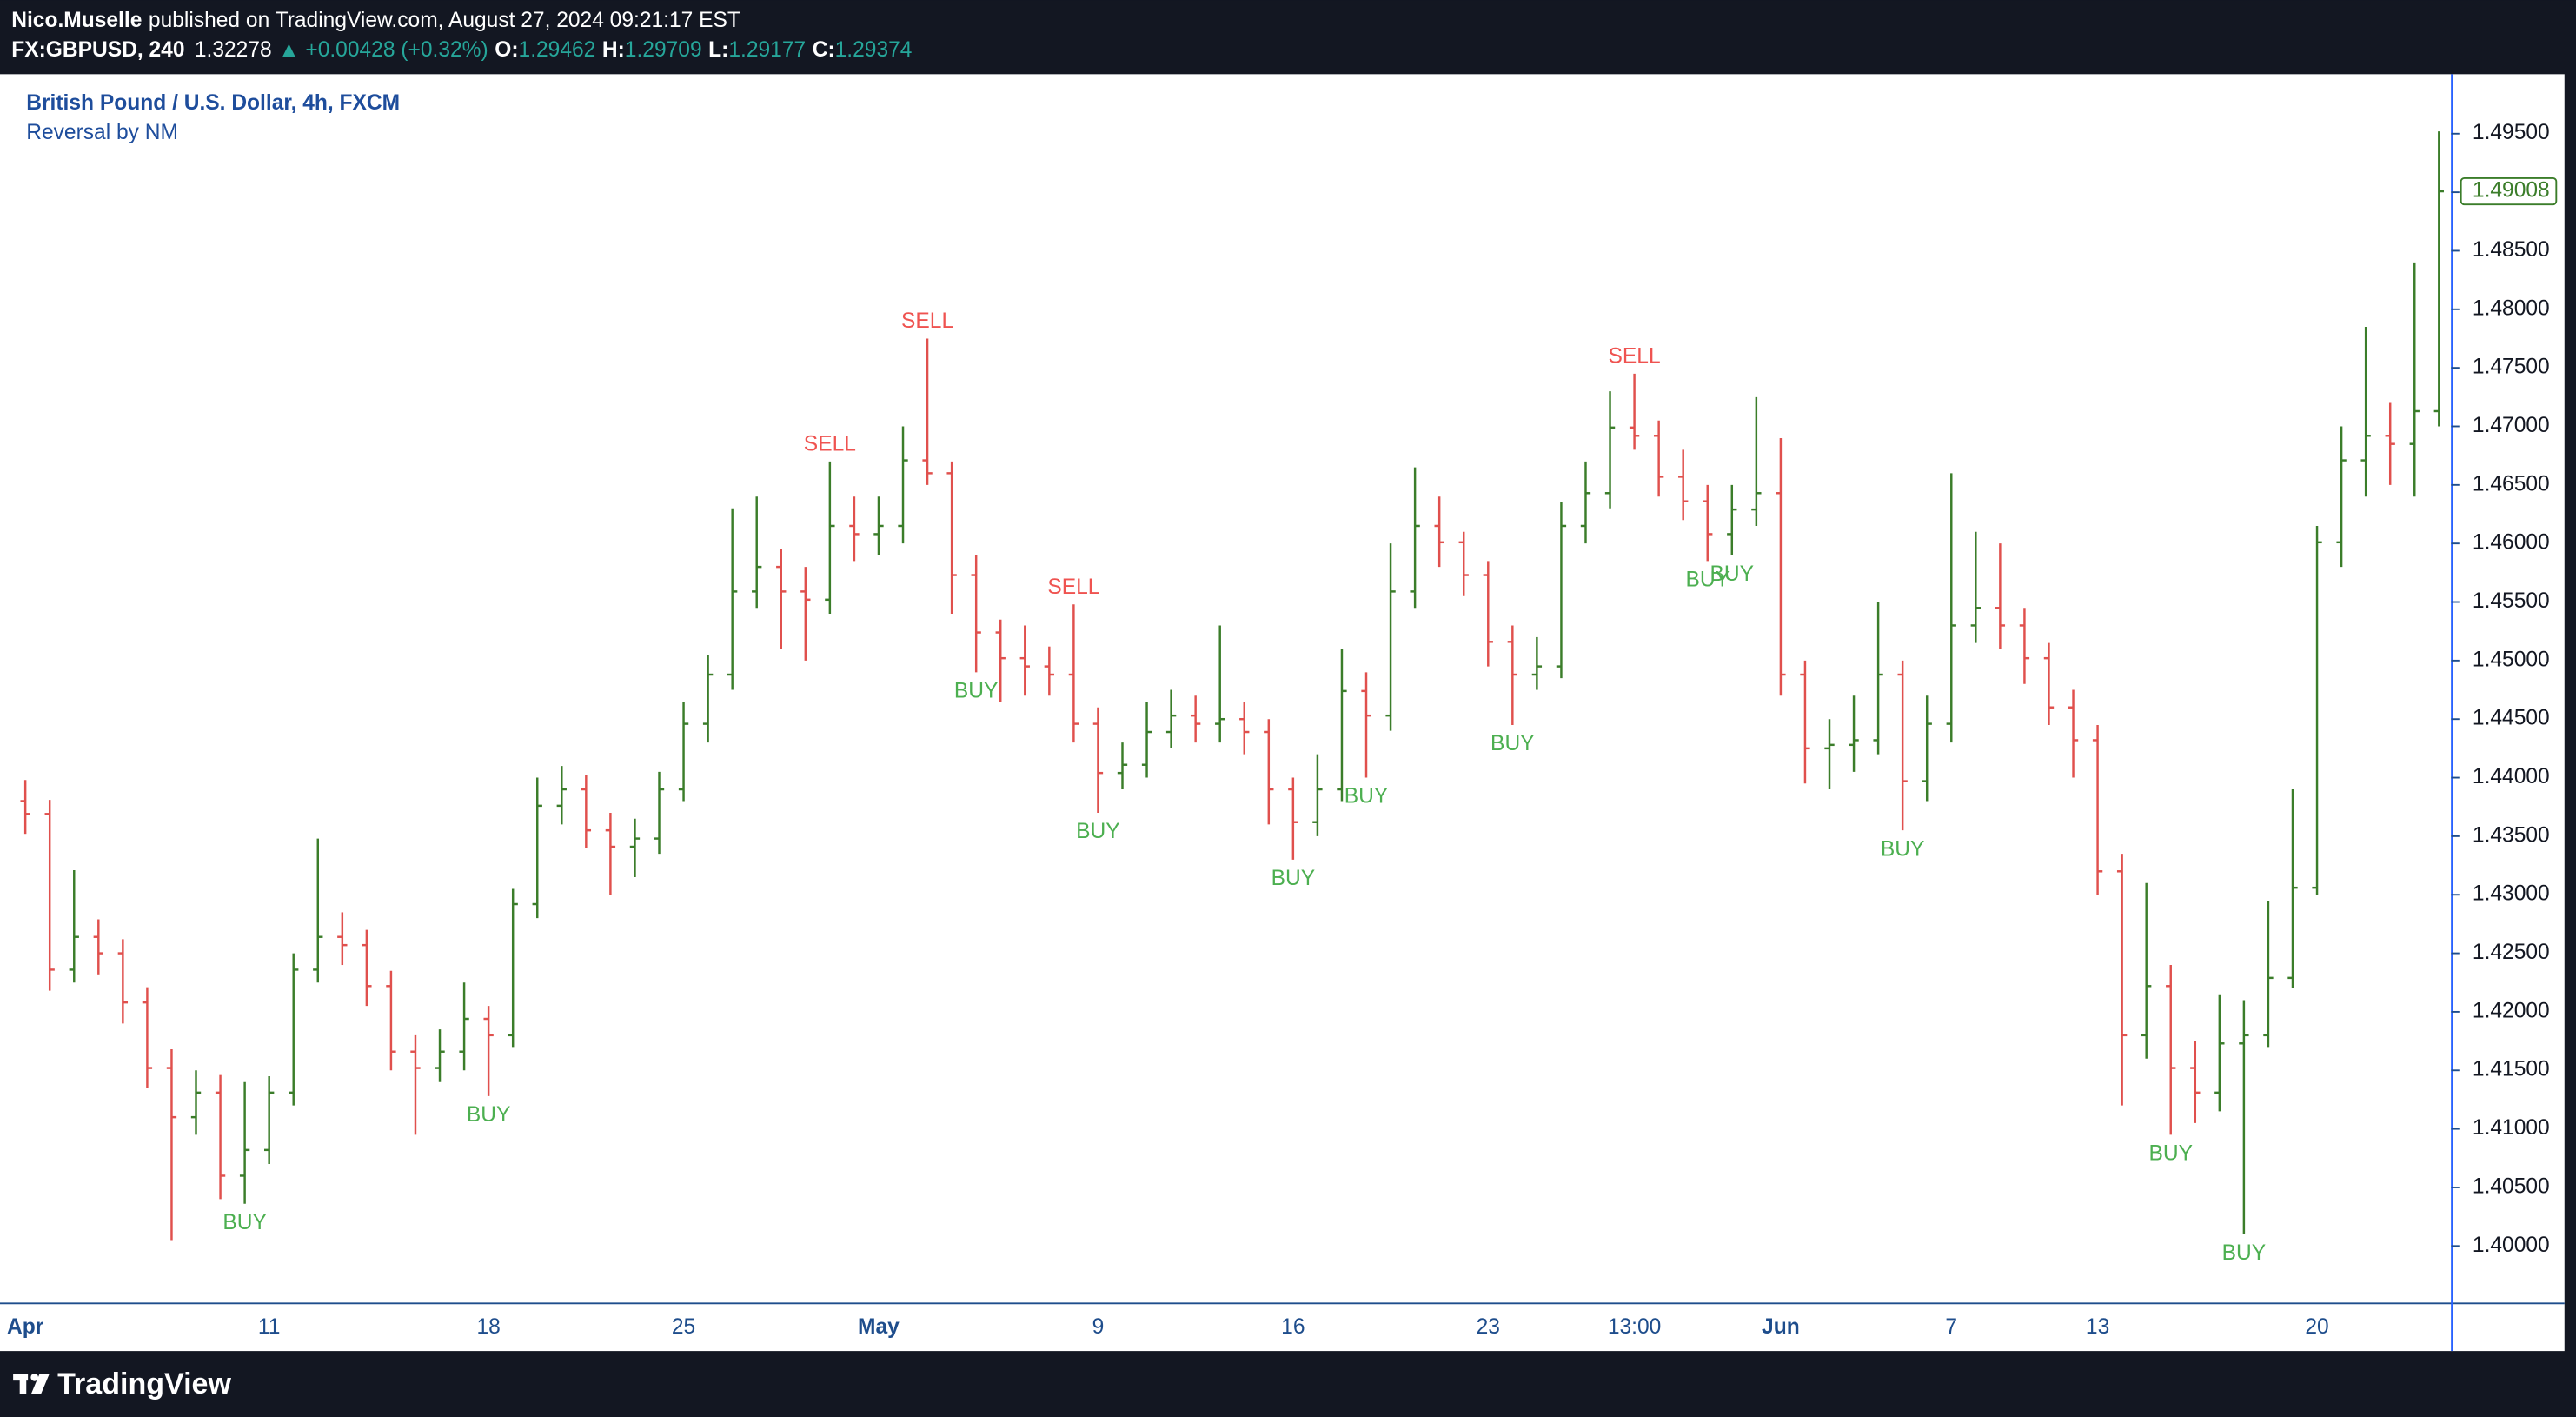 Image resolution: width=2576 pixels, height=1417 pixels. What do you see at coordinates (269, 1327) in the screenshot?
I see `x-tick-label: 11` at bounding box center [269, 1327].